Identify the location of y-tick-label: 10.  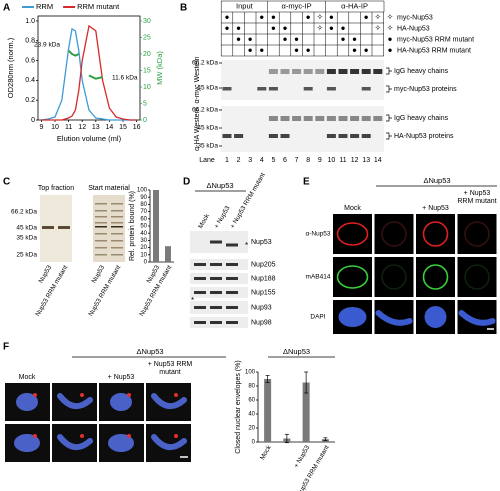
(143, 255).